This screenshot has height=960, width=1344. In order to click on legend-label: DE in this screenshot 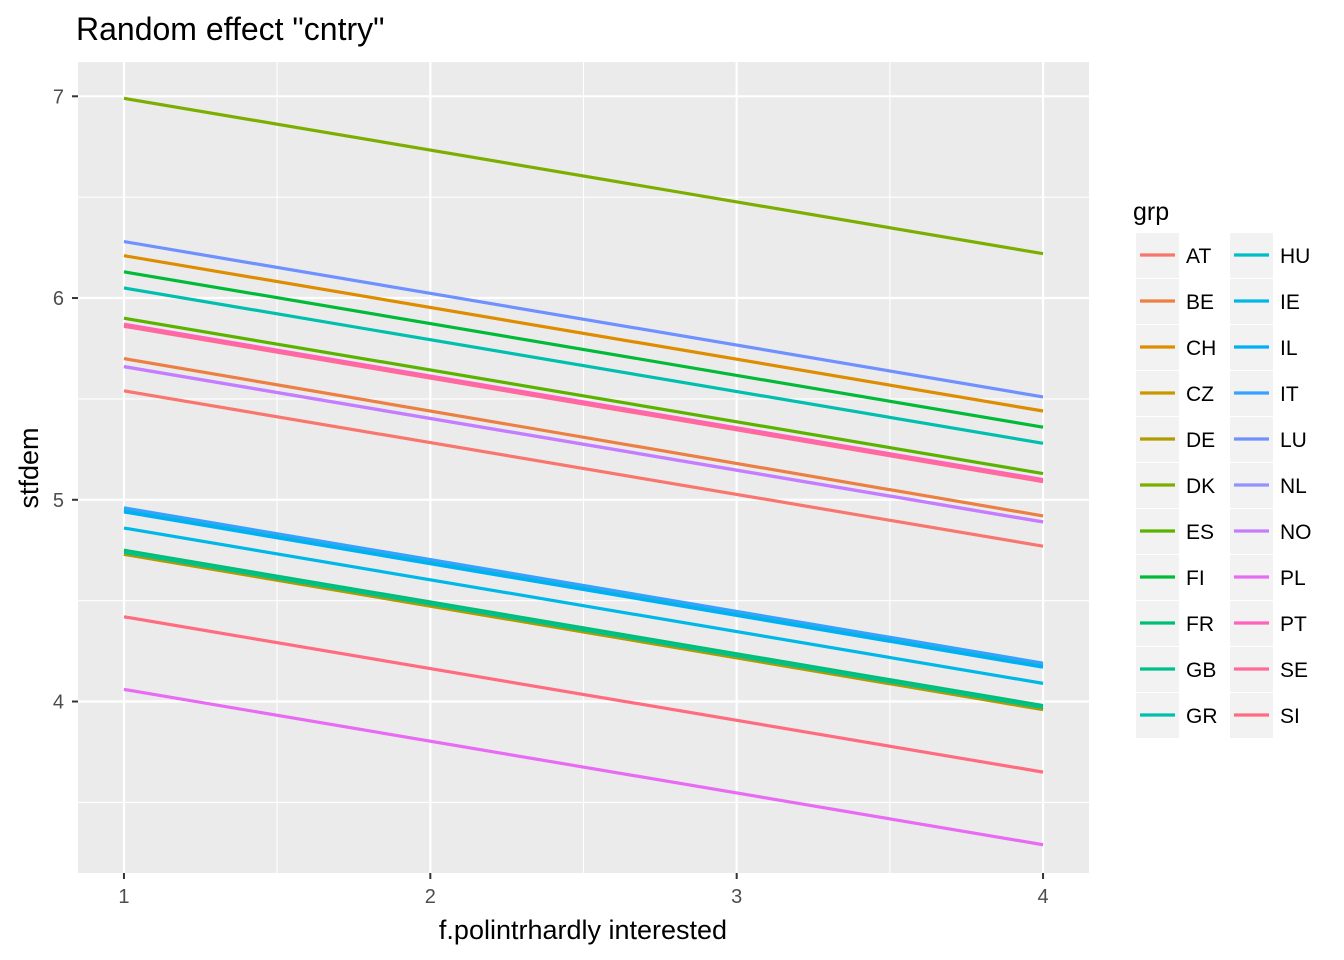, I will do `click(1200, 440)`.